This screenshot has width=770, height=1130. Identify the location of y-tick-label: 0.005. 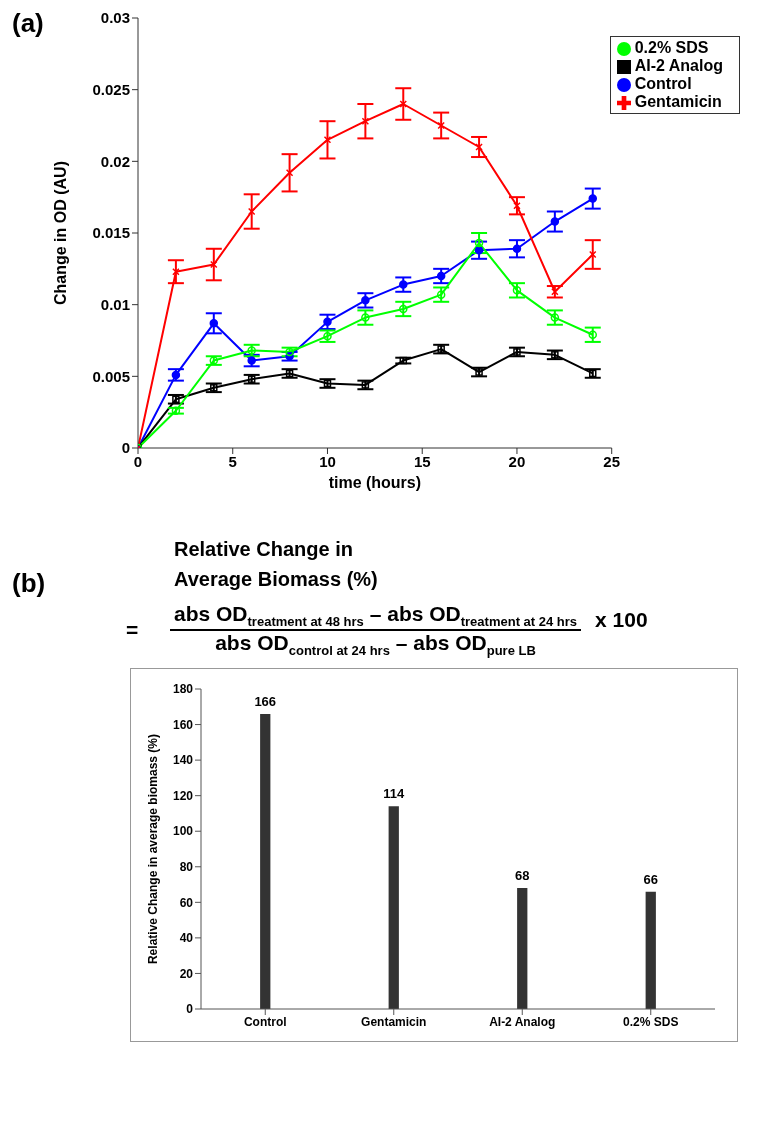
(111, 376).